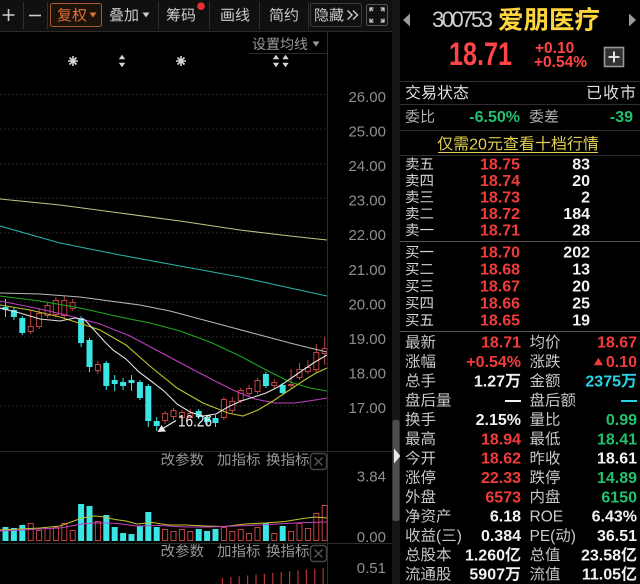 The image size is (640, 584). Describe the element at coordinates (503, 497) in the screenshot. I see `svg-text: 6573` at that location.